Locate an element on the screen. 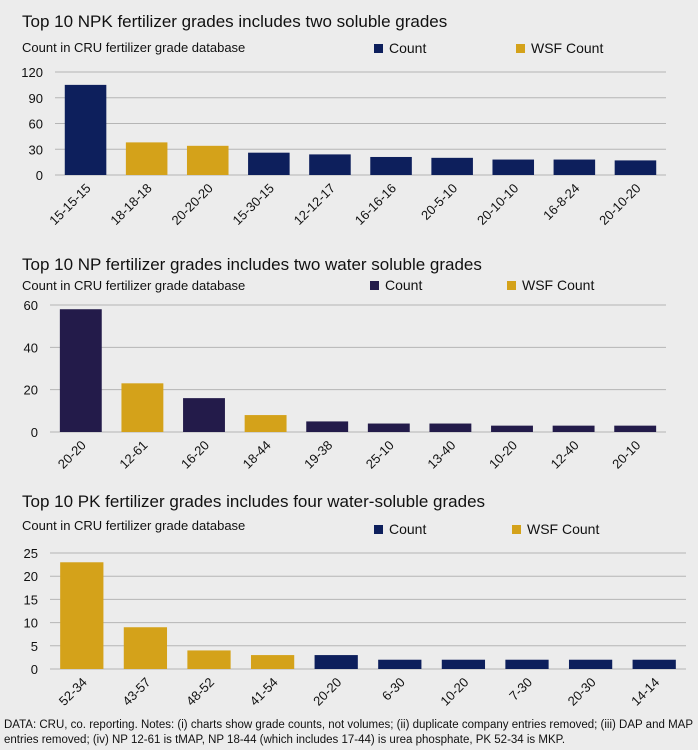  np-x-tick-label: 10-20 is located at coordinates (503, 455).